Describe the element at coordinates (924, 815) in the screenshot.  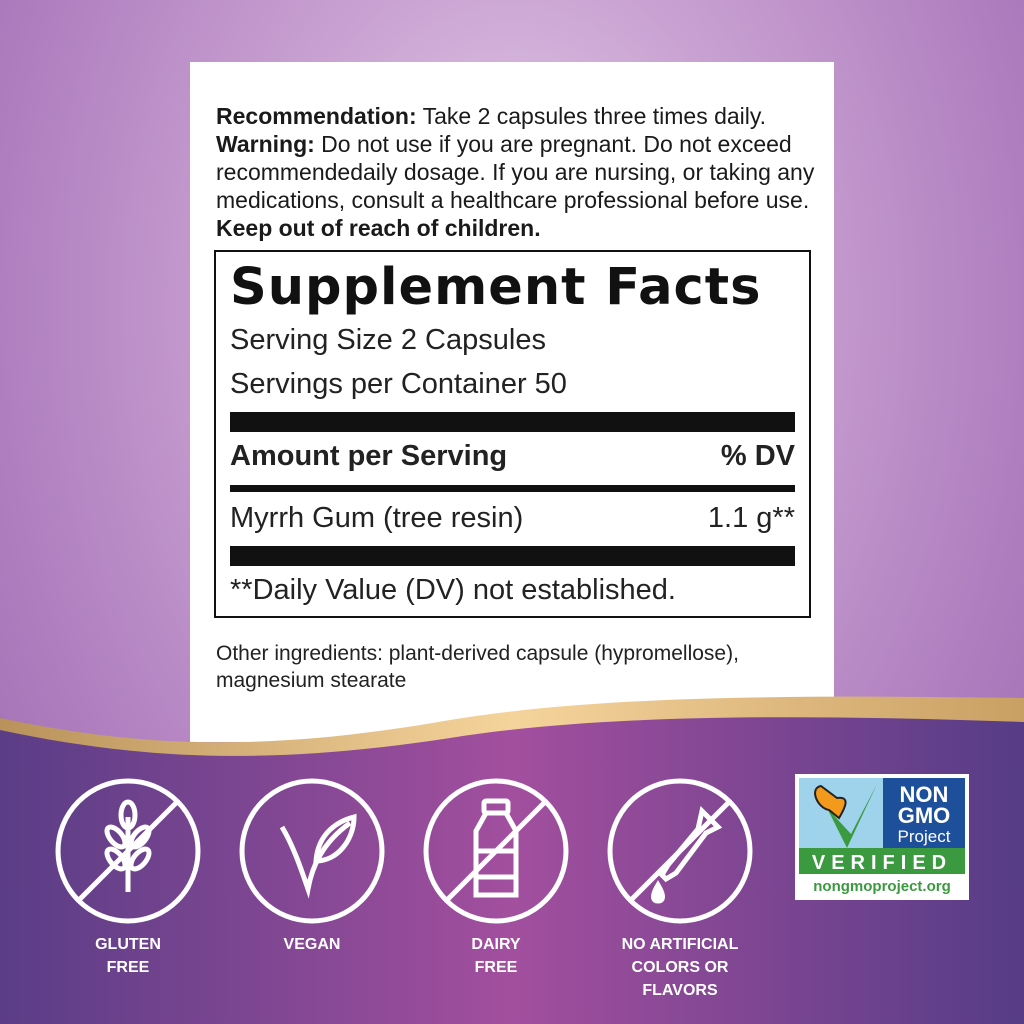
I see `svg-text: GMO` at that location.